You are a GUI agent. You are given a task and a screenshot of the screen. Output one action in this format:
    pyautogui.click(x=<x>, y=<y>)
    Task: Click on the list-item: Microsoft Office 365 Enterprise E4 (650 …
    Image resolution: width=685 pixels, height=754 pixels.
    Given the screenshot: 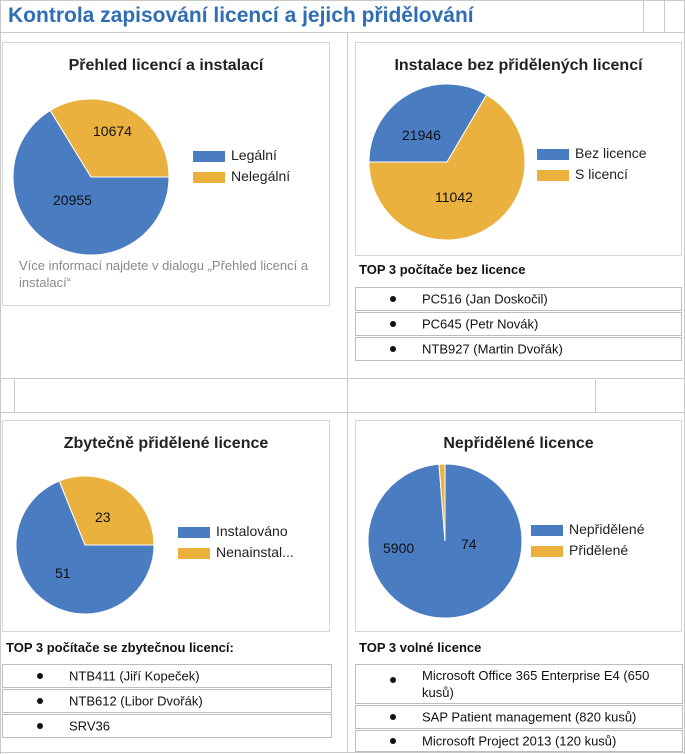 What is the action you would take?
    pyautogui.click(x=519, y=684)
    